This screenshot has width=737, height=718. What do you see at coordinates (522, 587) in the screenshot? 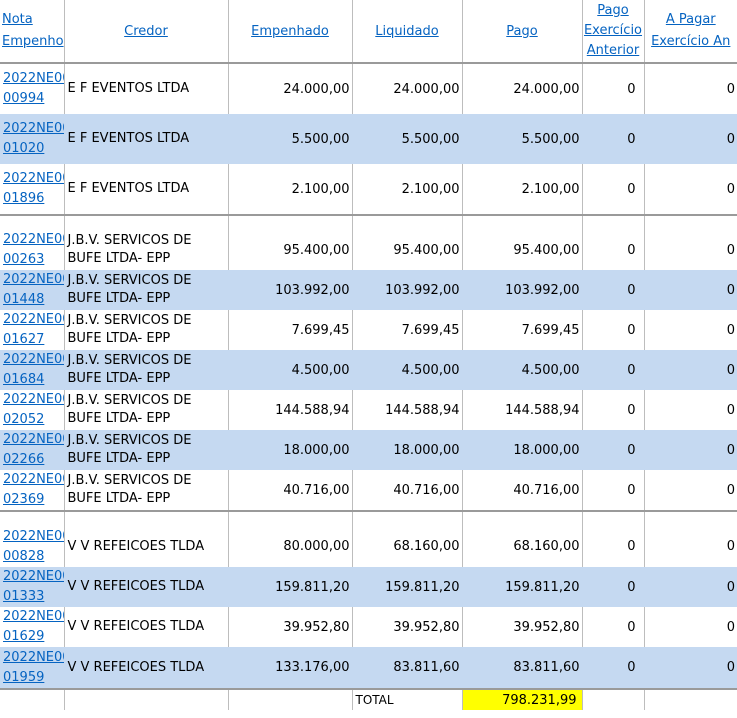
I see `pago-cell: 159.811,20` at bounding box center [522, 587].